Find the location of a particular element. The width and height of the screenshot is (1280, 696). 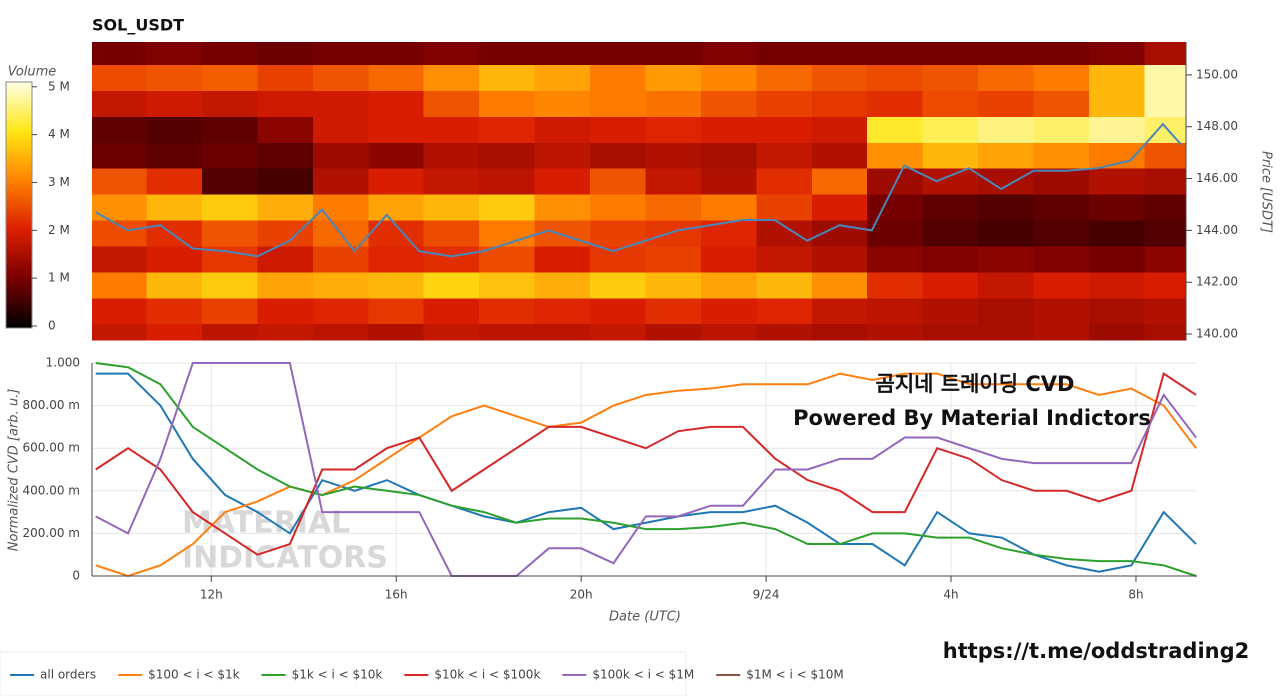

legend-label: $10k < i < $100k is located at coordinates (487, 675).